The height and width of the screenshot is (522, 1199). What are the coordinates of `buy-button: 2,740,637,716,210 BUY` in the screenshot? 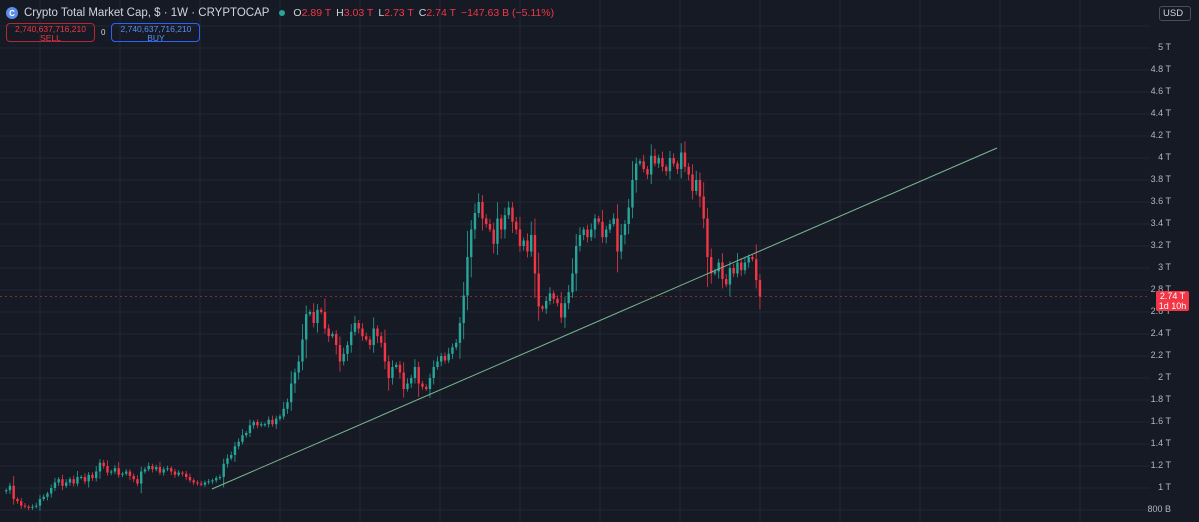 It's located at (156, 33).